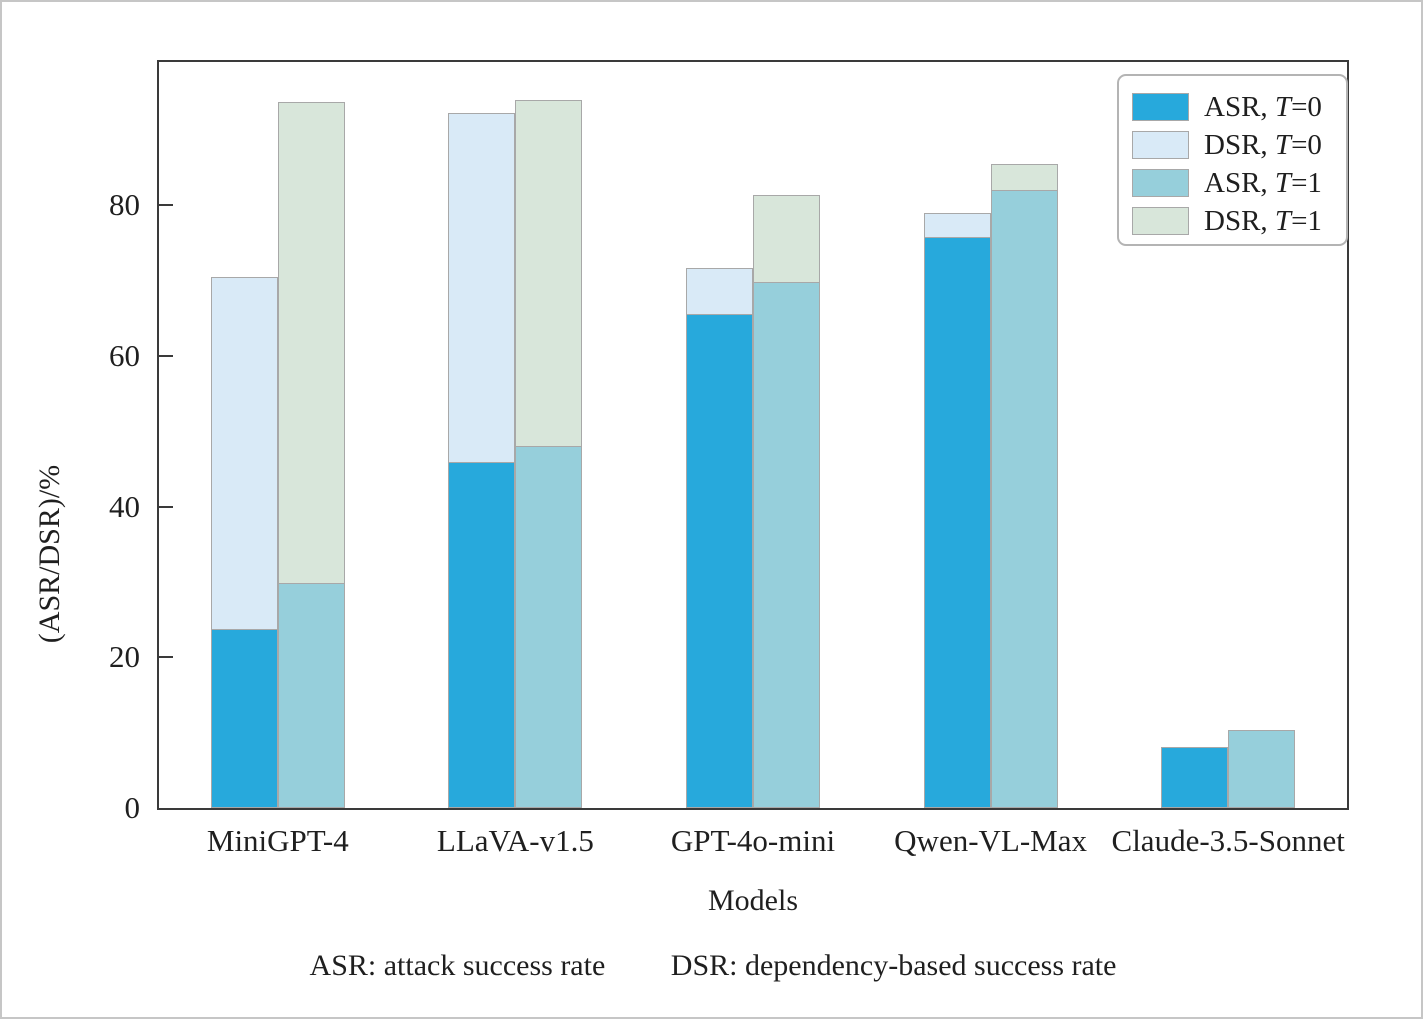  I want to click on x-axis-title: Models, so click(753, 900).